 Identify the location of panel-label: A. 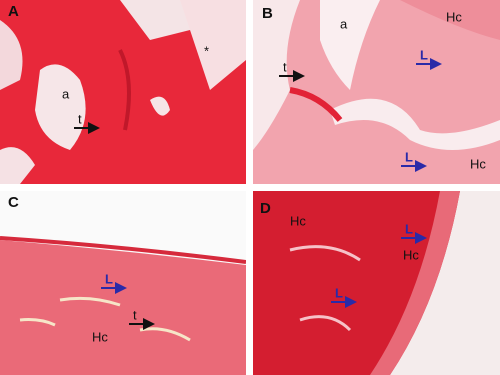
(13, 11).